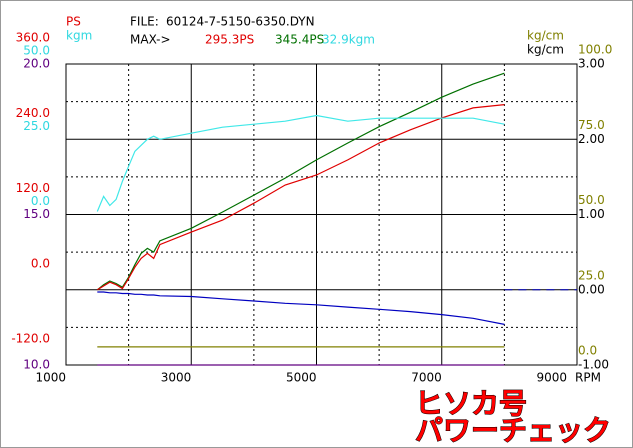  I want to click on x-tick-label: 9000, so click(551, 378).